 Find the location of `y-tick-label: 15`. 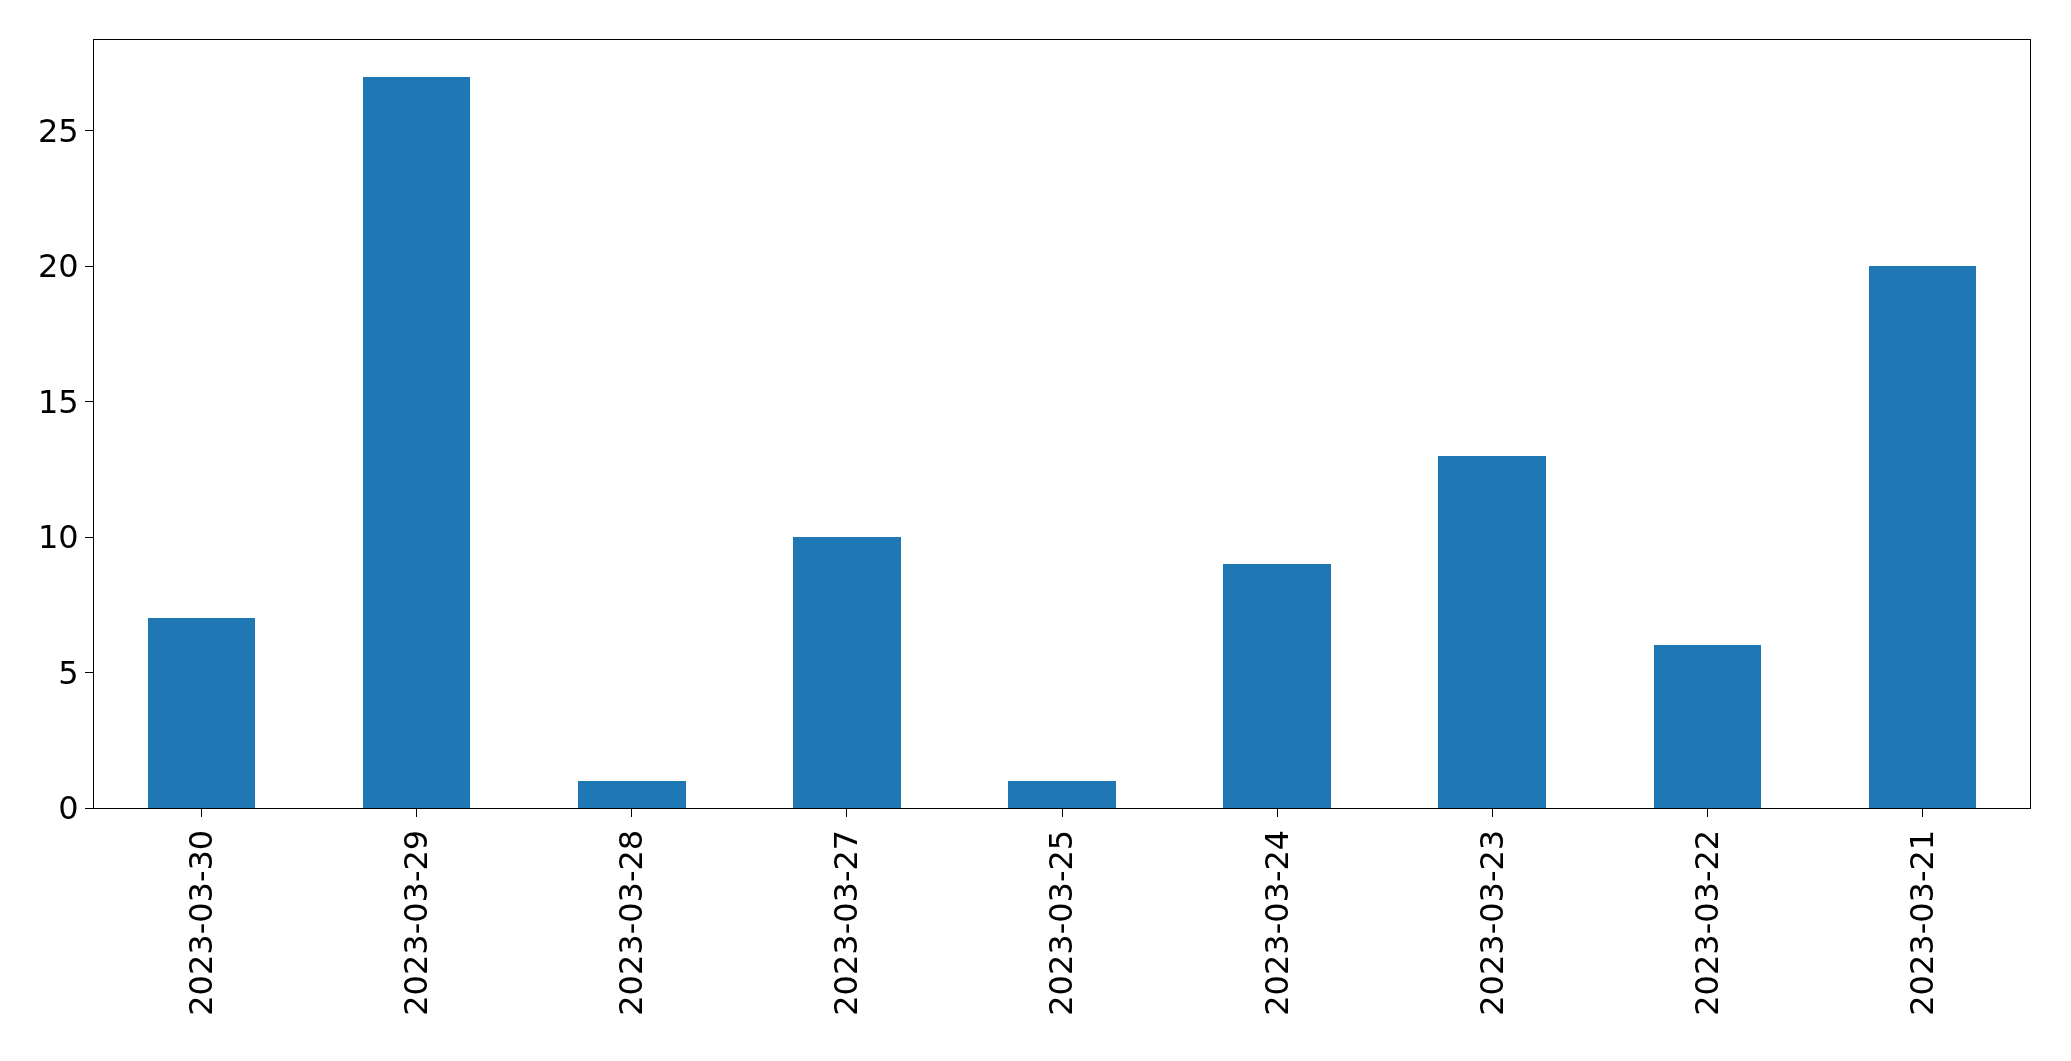

y-tick-label: 15 is located at coordinates (58, 401).